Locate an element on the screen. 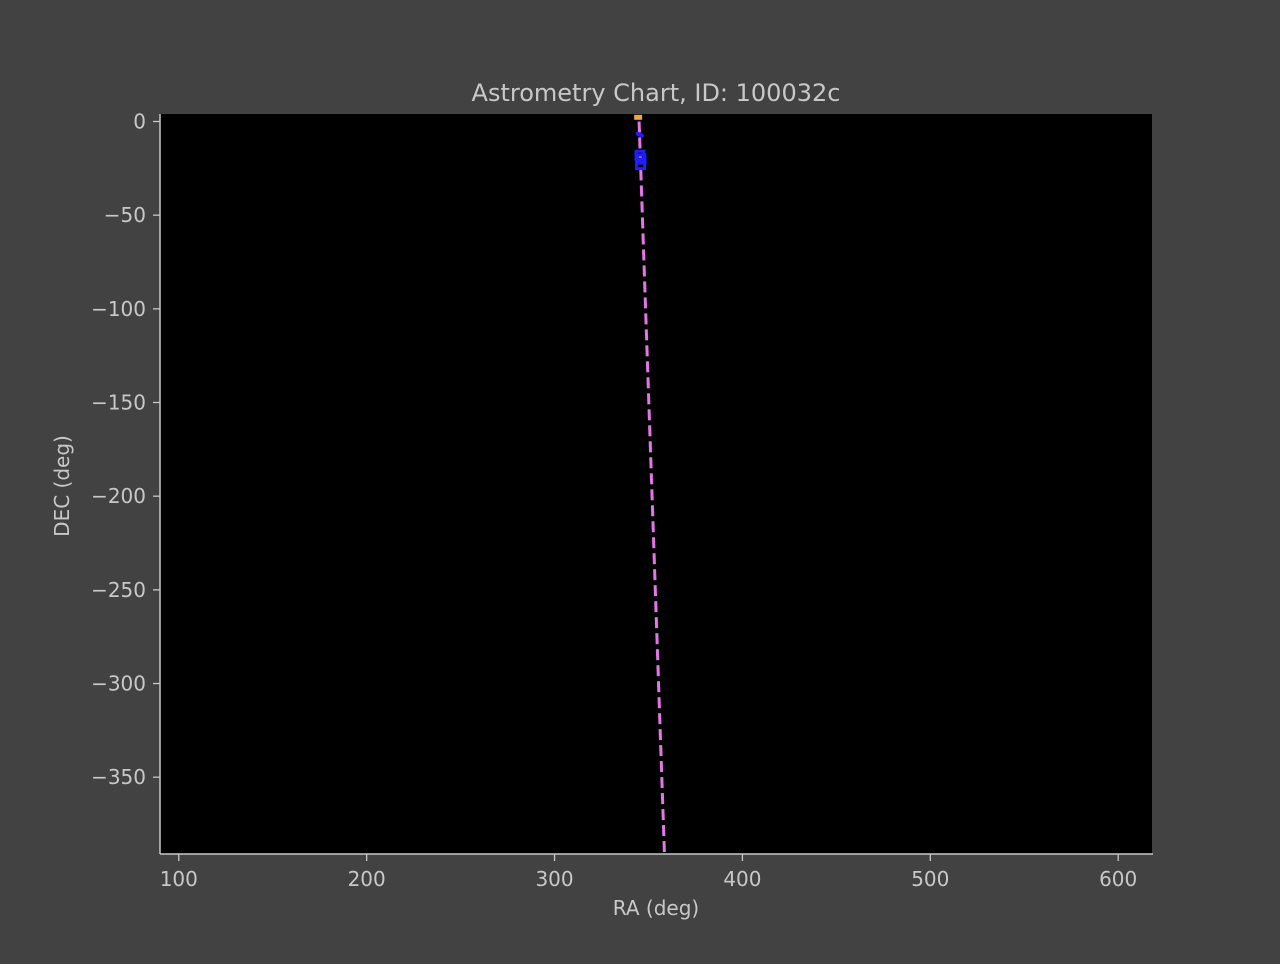 The height and width of the screenshot is (964, 1280). y-ticks: 0 −50 −100 −150 −200 −250 −300 −350 is located at coordinates (125, 449).